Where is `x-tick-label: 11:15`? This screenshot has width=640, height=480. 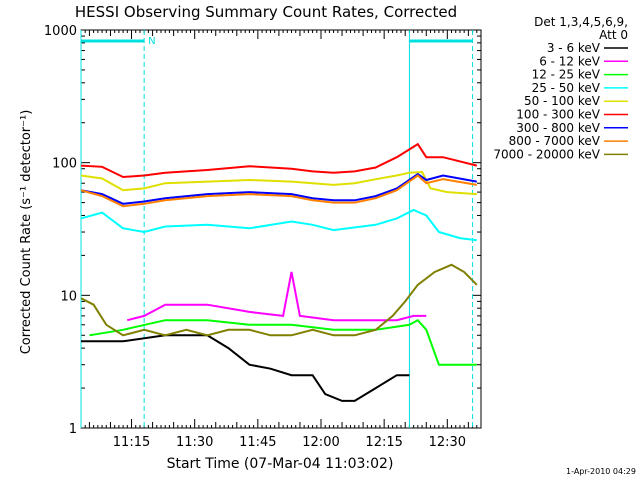
x-tick-label: 11:15 is located at coordinates (131, 442).